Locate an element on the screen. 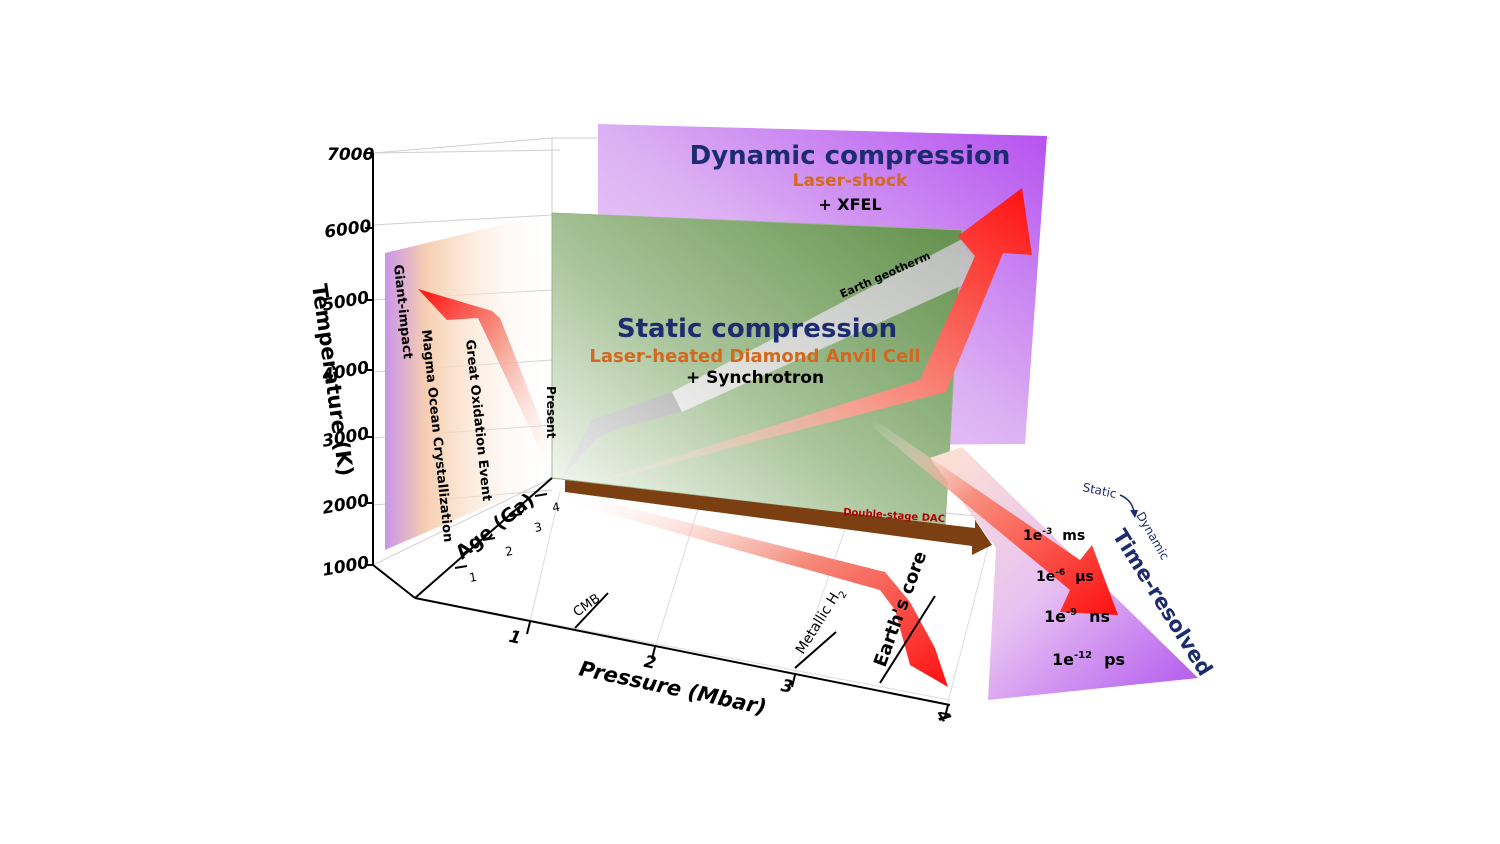  time-row-us-unit: μs is located at coordinates (1084, 577).